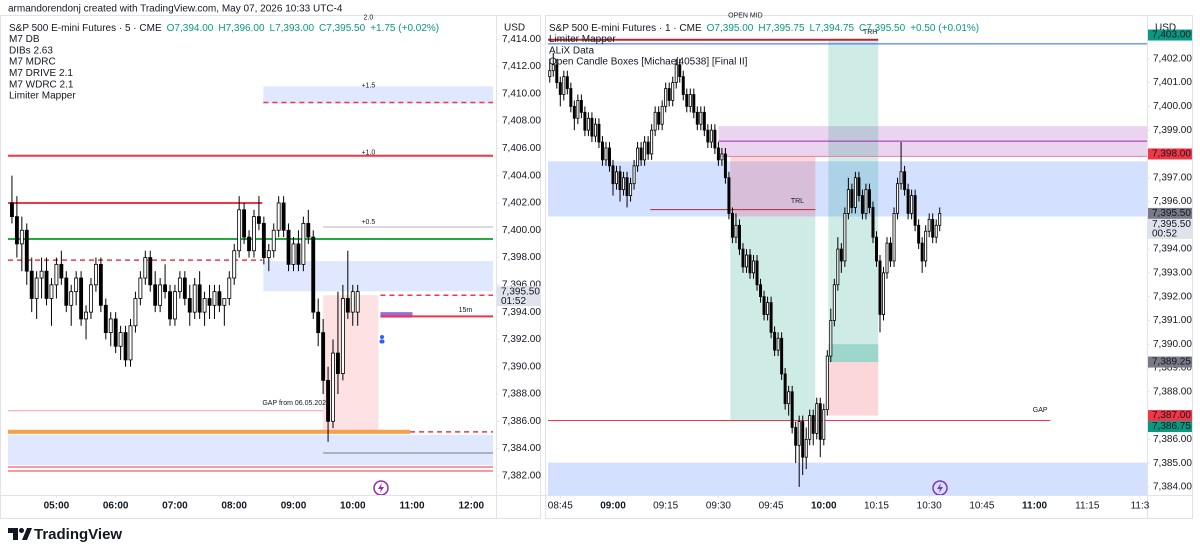  I want to click on y-tick-label: 7,388.00, so click(521, 394).